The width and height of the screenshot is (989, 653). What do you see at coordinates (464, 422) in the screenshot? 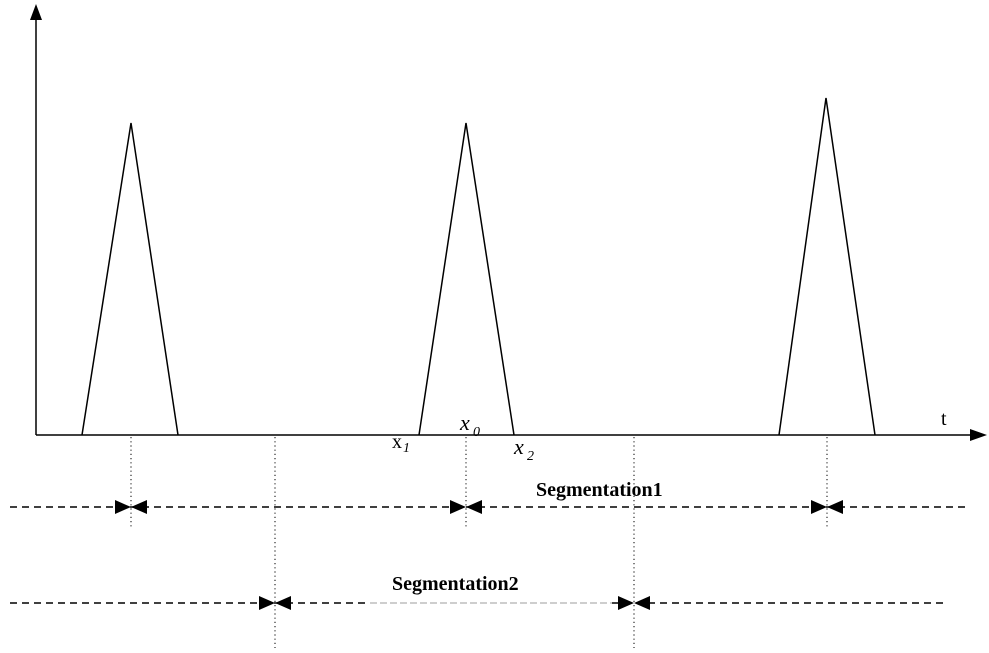
I see `x0-label: x` at bounding box center [464, 422].